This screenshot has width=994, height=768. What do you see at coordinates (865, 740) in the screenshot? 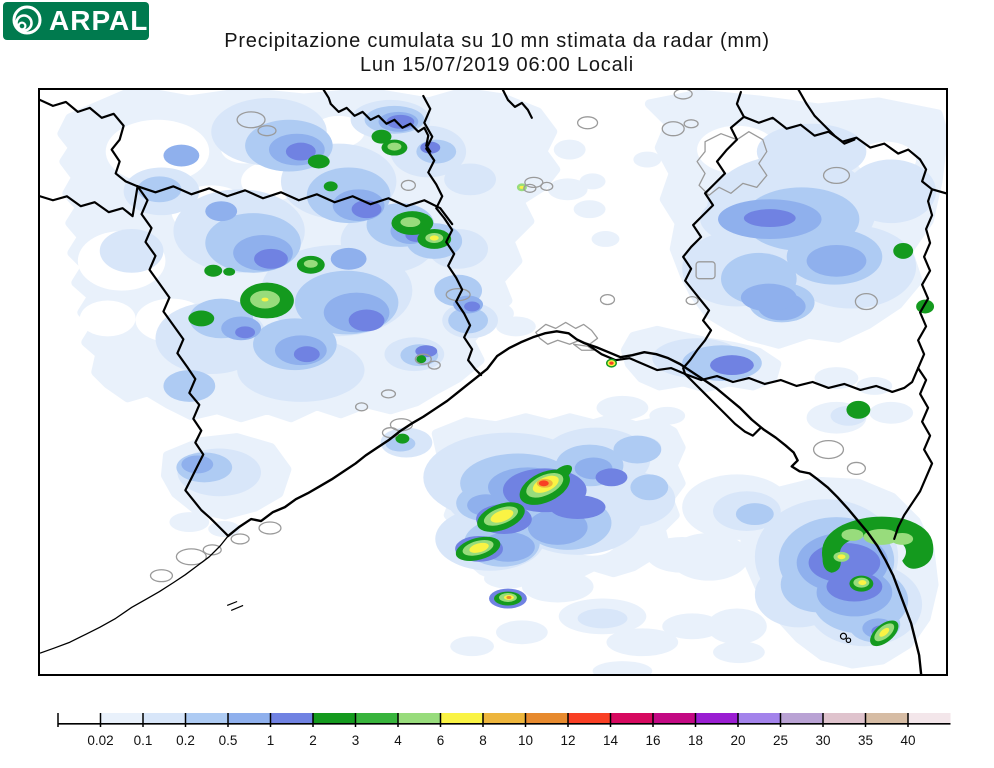
I see `legend-tick-label: 35` at bounding box center [865, 740].